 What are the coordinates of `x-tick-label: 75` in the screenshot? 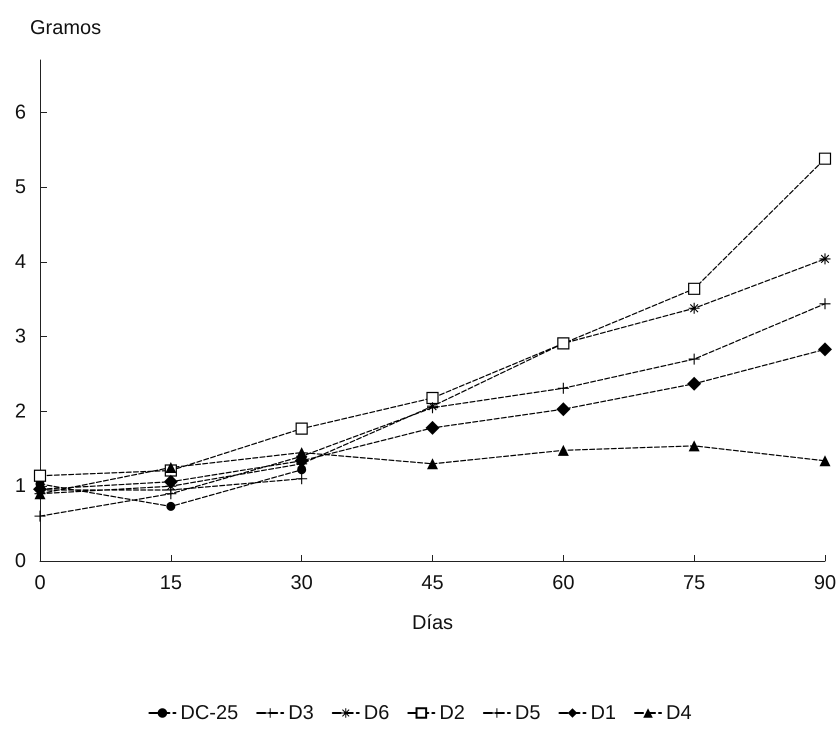 It's located at (694, 583).